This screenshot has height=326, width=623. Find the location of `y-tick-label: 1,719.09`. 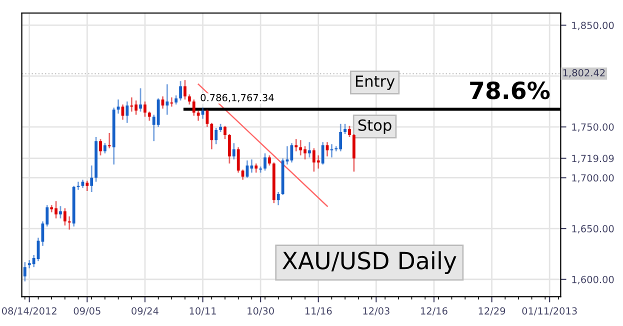

y-tick-label: 1,719.09 is located at coordinates (593, 159).